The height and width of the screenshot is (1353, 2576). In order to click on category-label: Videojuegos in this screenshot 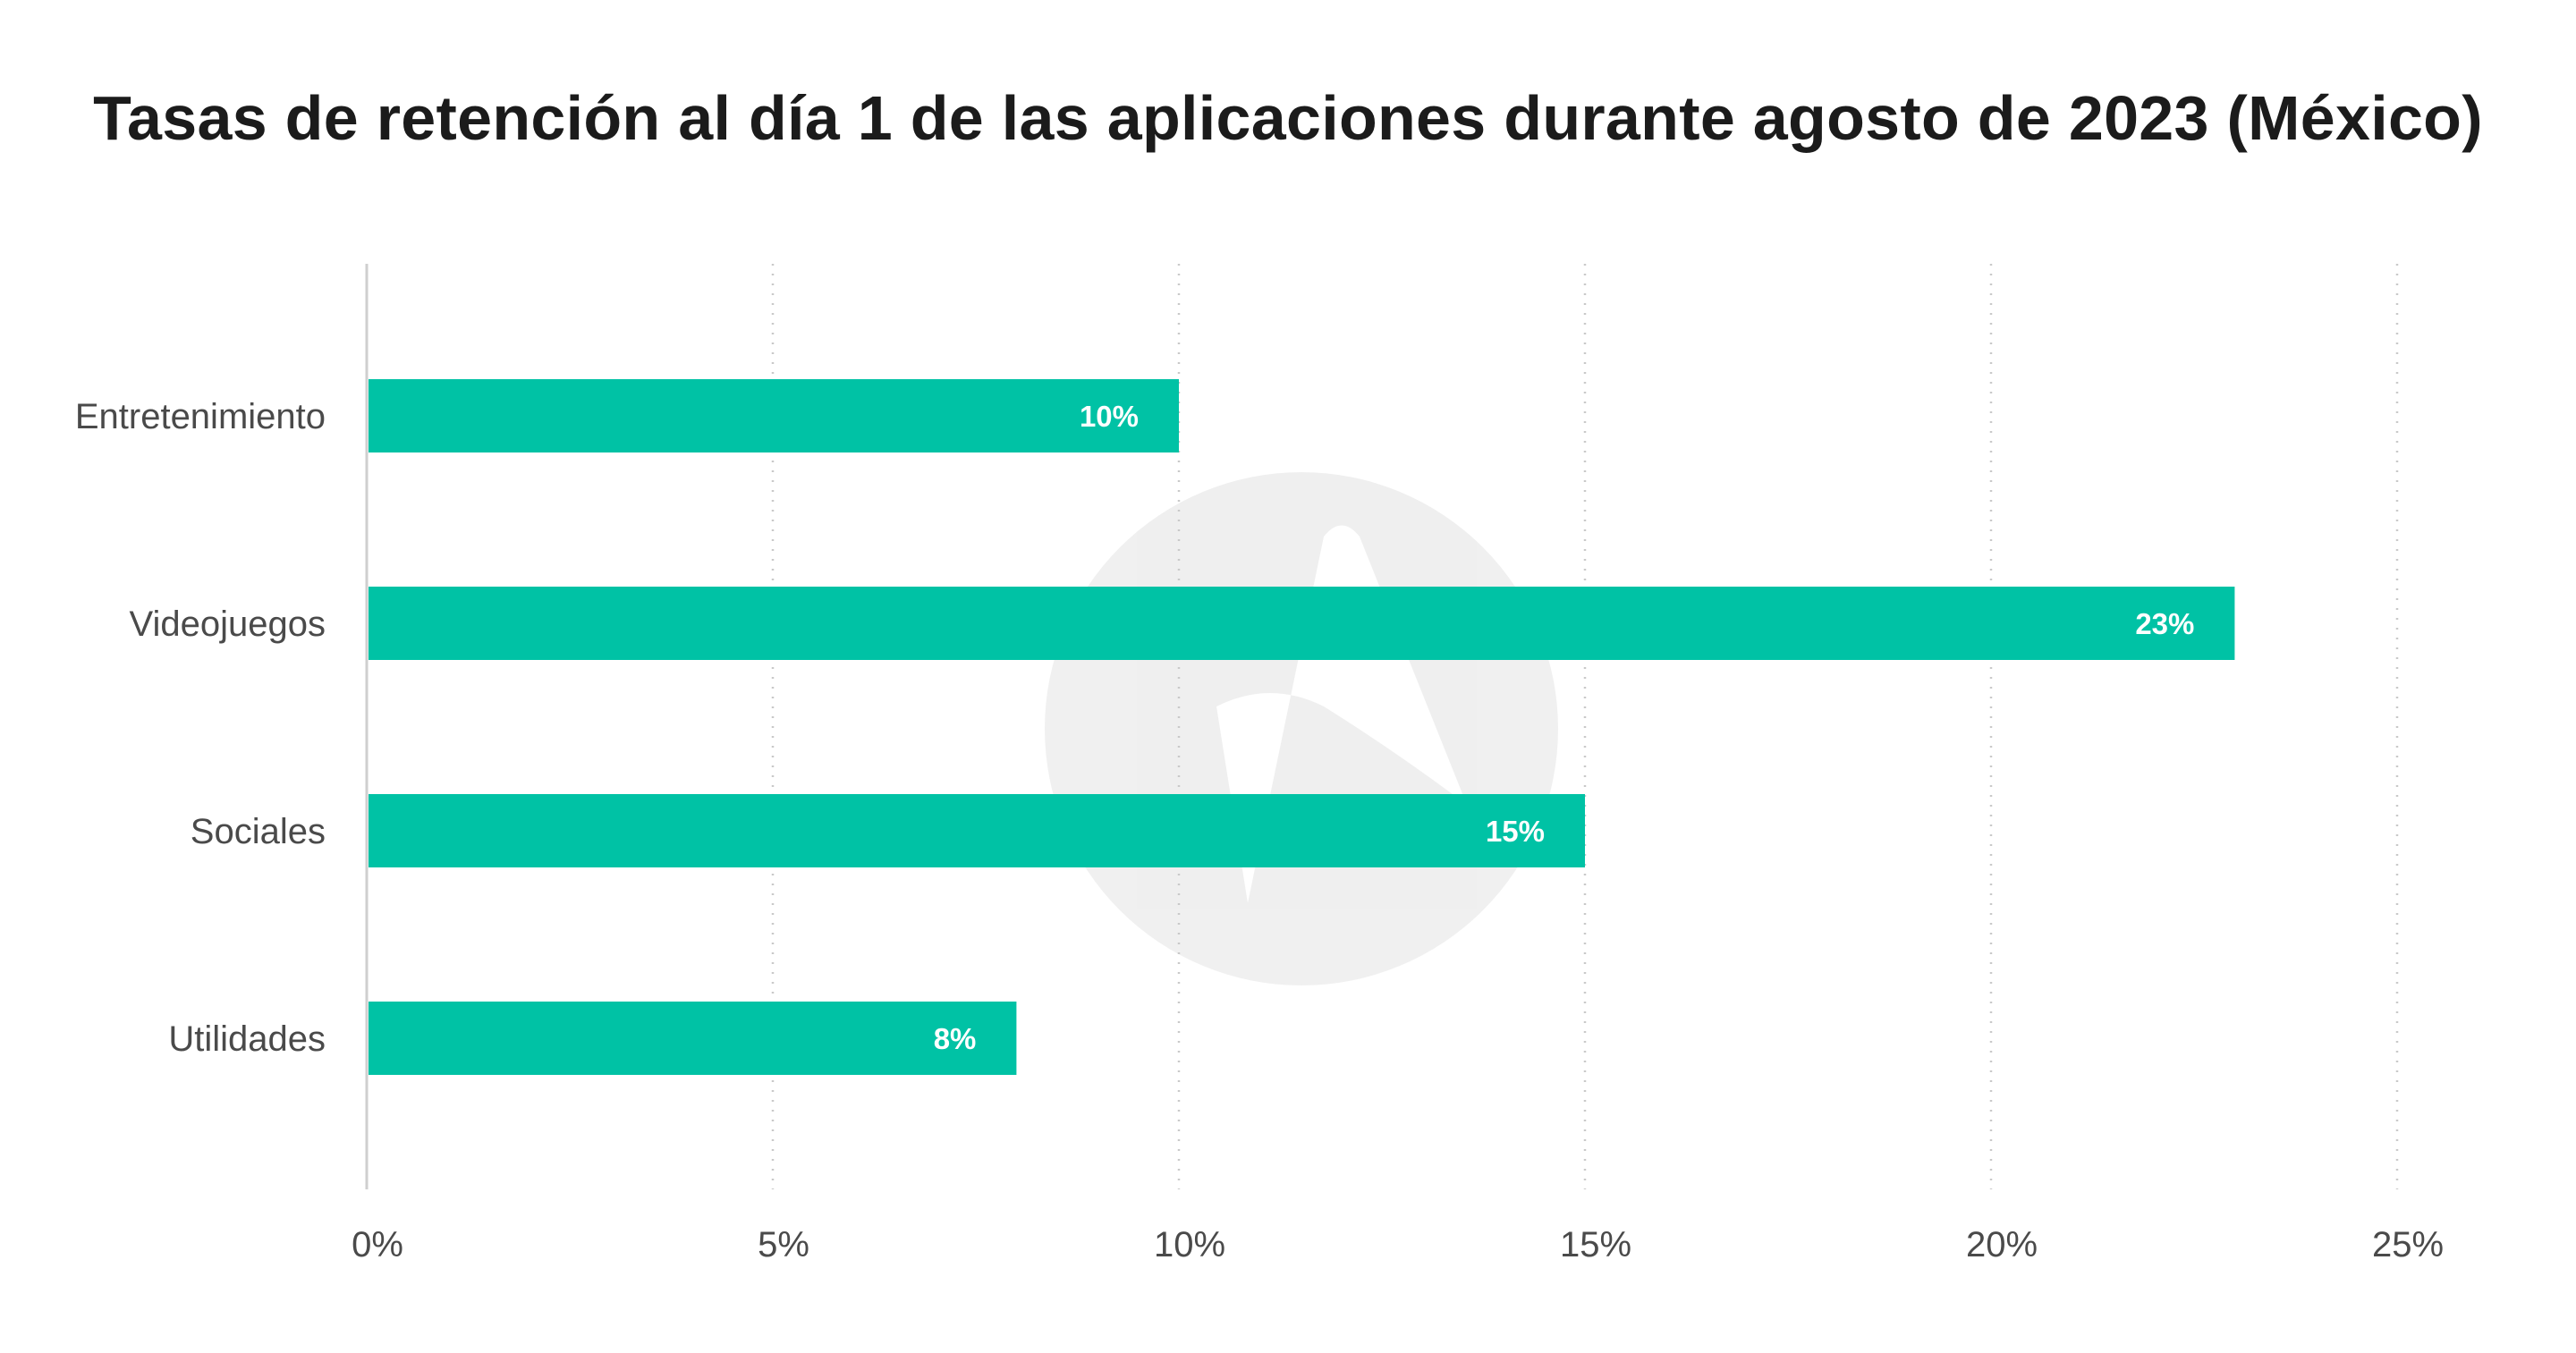, I will do `click(228, 624)`.